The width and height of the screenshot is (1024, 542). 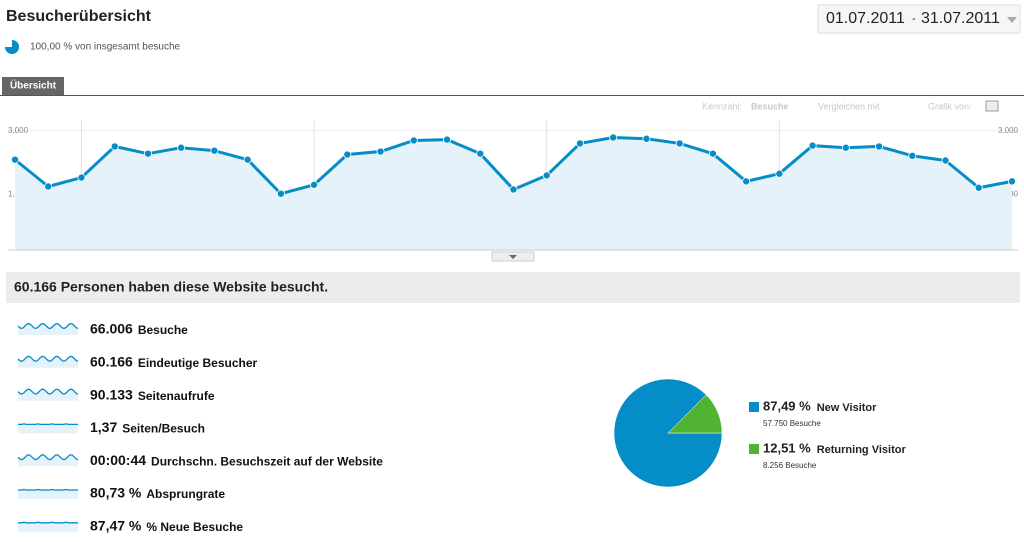 I want to click on metric-label: Besuche, so click(x=163, y=330).